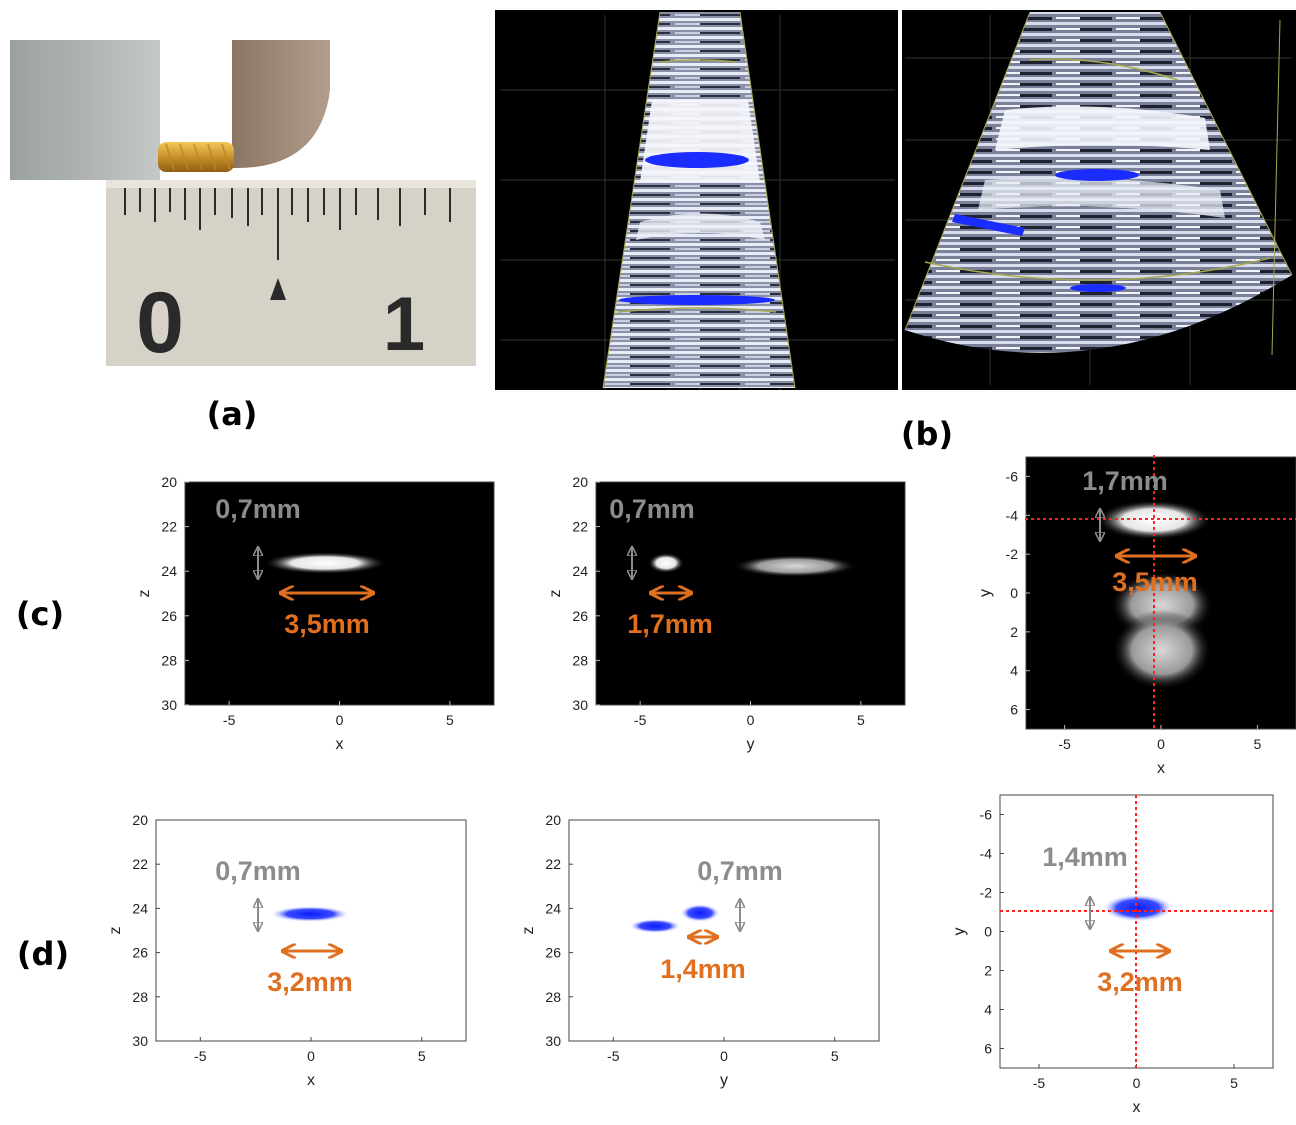 This screenshot has height=1125, width=1296. What do you see at coordinates (450, 720) in the screenshot?
I see `c-xz-xtick-2: 5` at bounding box center [450, 720].